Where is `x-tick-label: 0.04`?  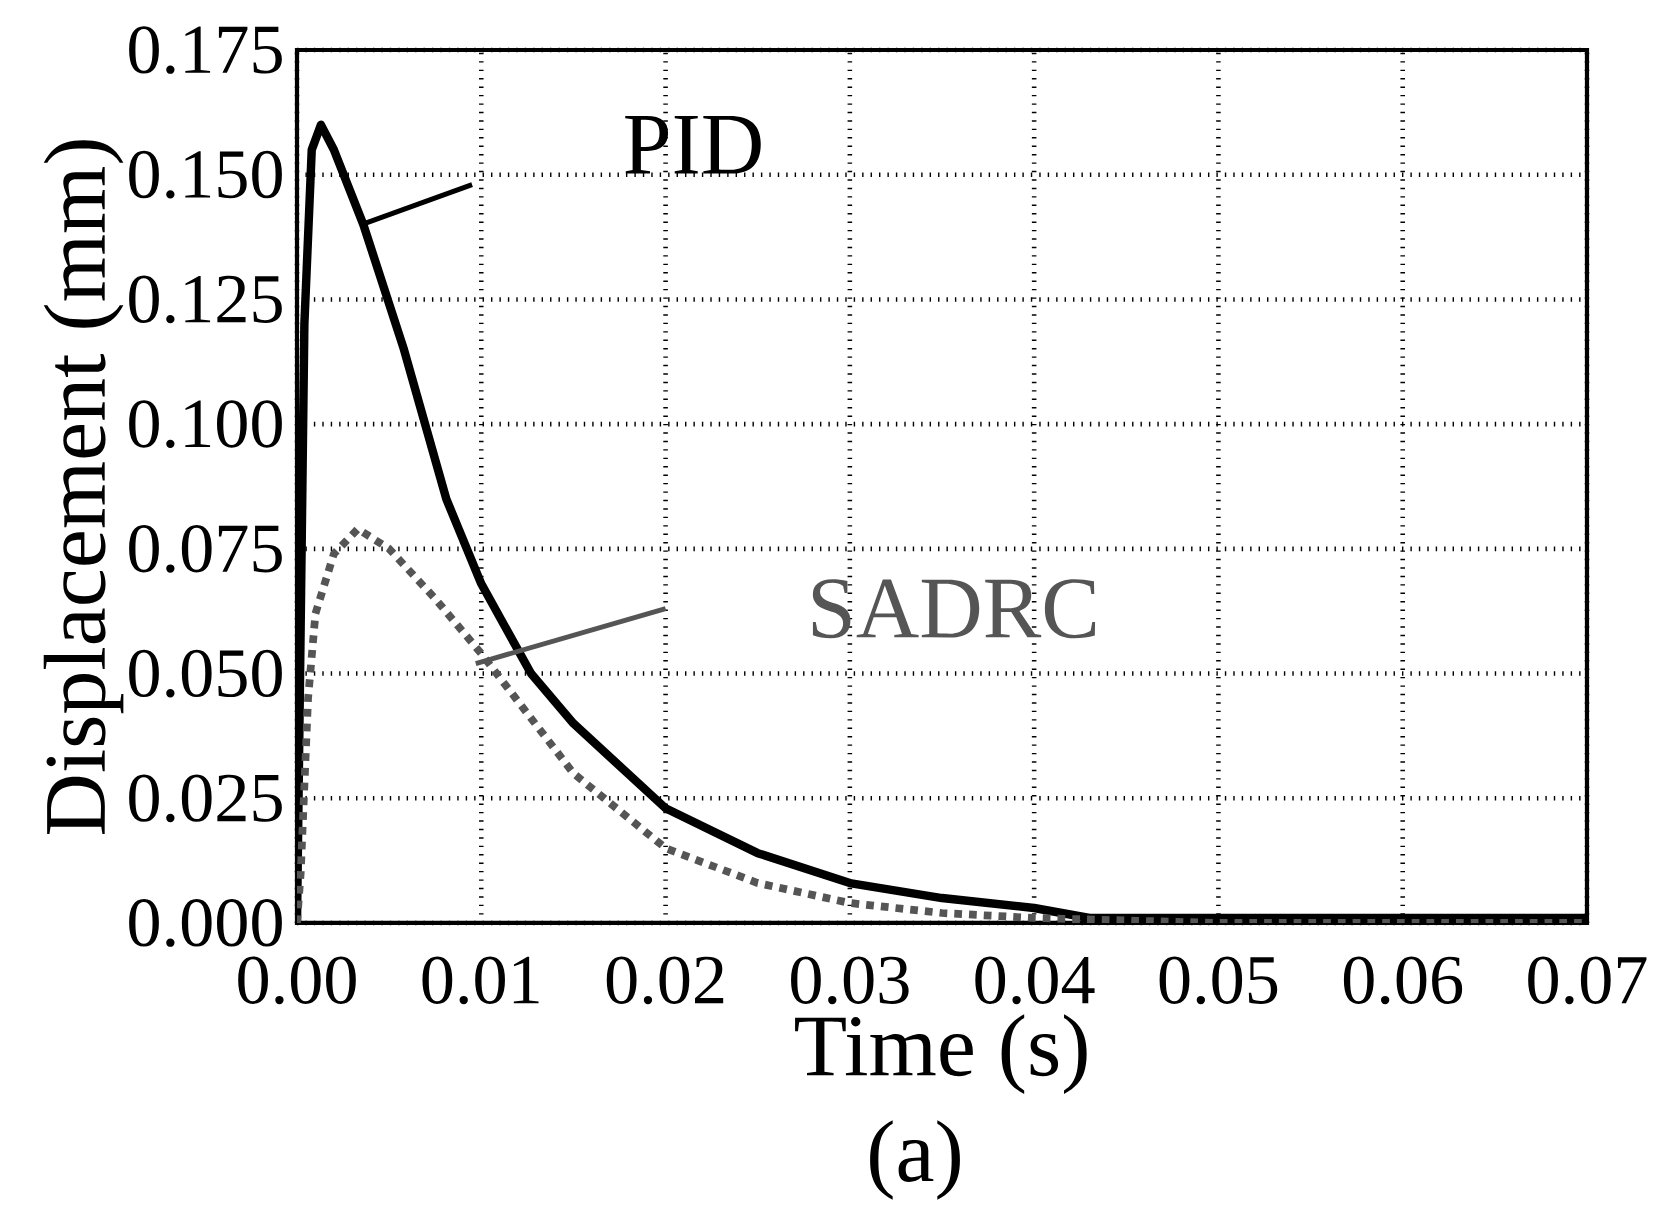 x-tick-label: 0.04 is located at coordinates (1035, 980).